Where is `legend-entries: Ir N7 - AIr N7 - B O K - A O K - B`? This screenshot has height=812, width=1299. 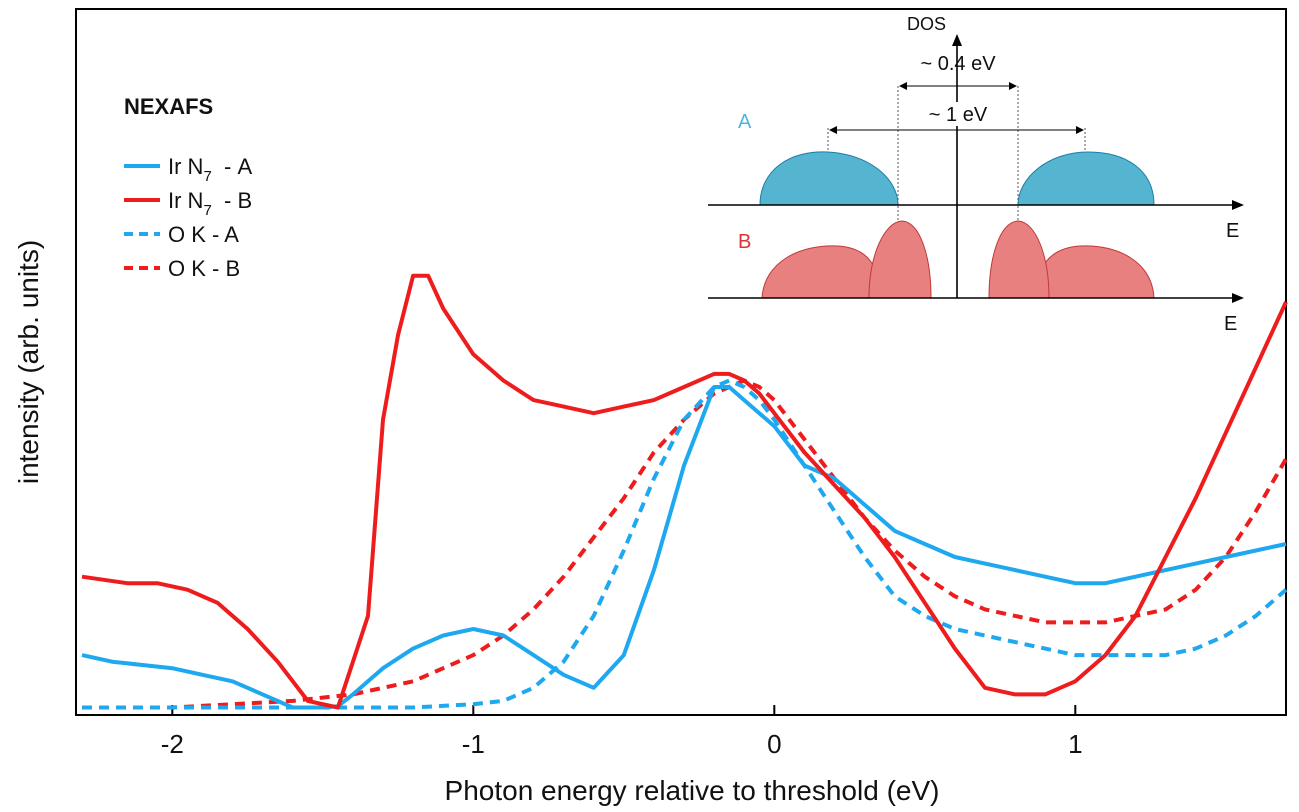 legend-entries: Ir N7 - AIr N7 - B O K - A O K - B is located at coordinates (188, 217).